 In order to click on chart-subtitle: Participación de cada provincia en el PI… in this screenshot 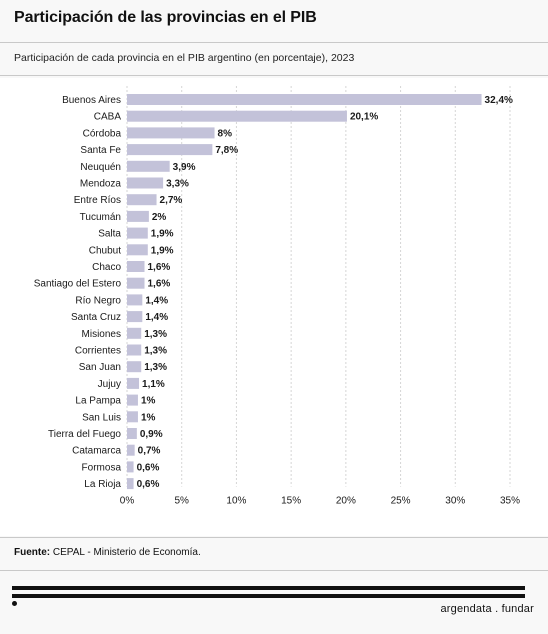, I will do `click(184, 58)`.